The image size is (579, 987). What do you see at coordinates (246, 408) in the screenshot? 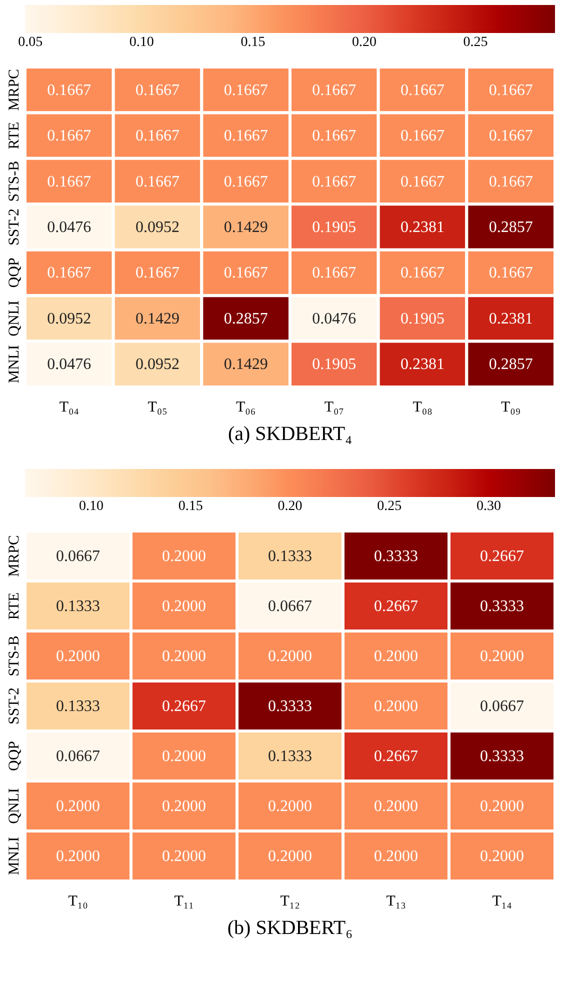
I see `x-tick-label: T₀₆` at bounding box center [246, 408].